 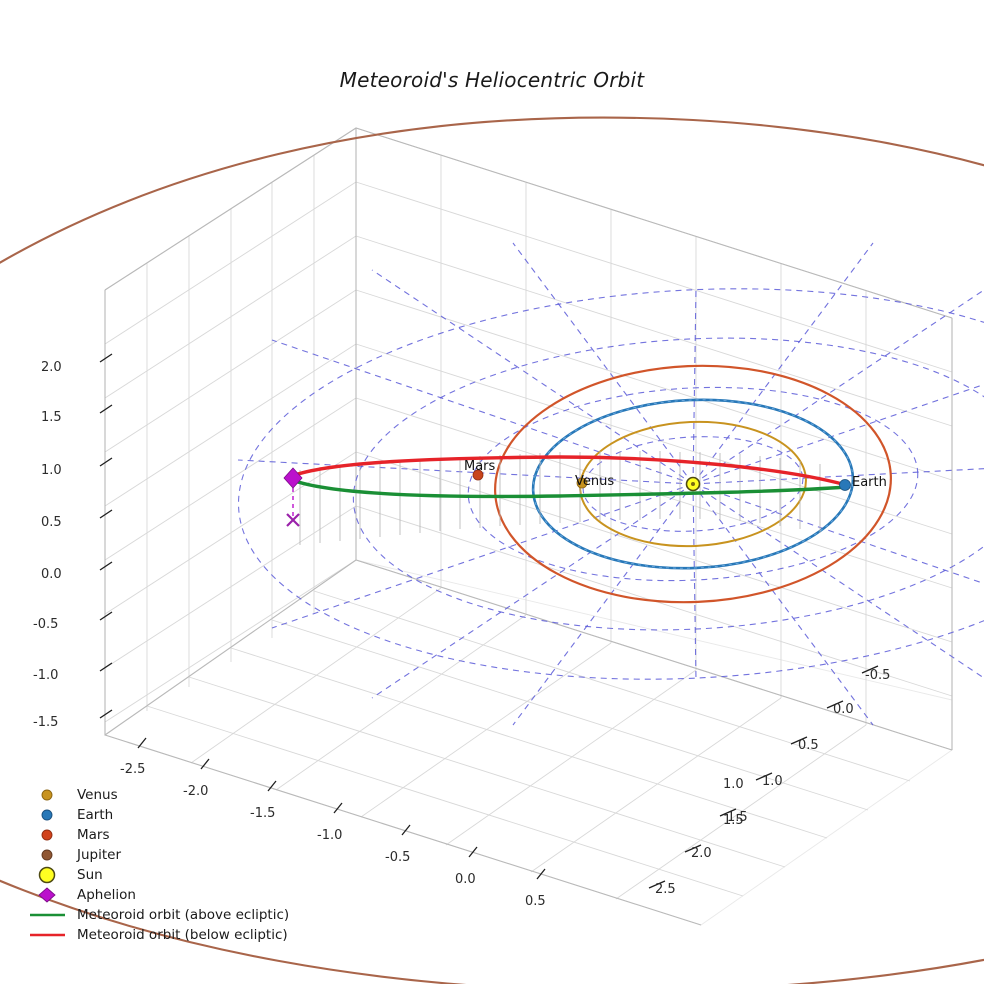 I want to click on orbit-earth-dash, so click(x=693, y=484).